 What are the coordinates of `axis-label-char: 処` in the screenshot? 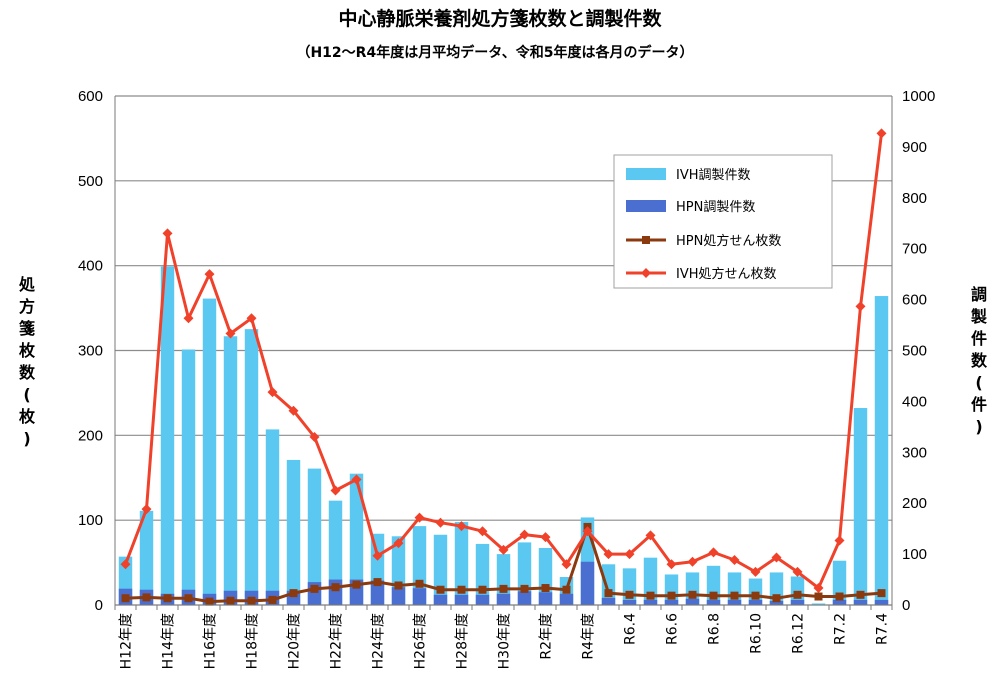 It's located at (27, 284).